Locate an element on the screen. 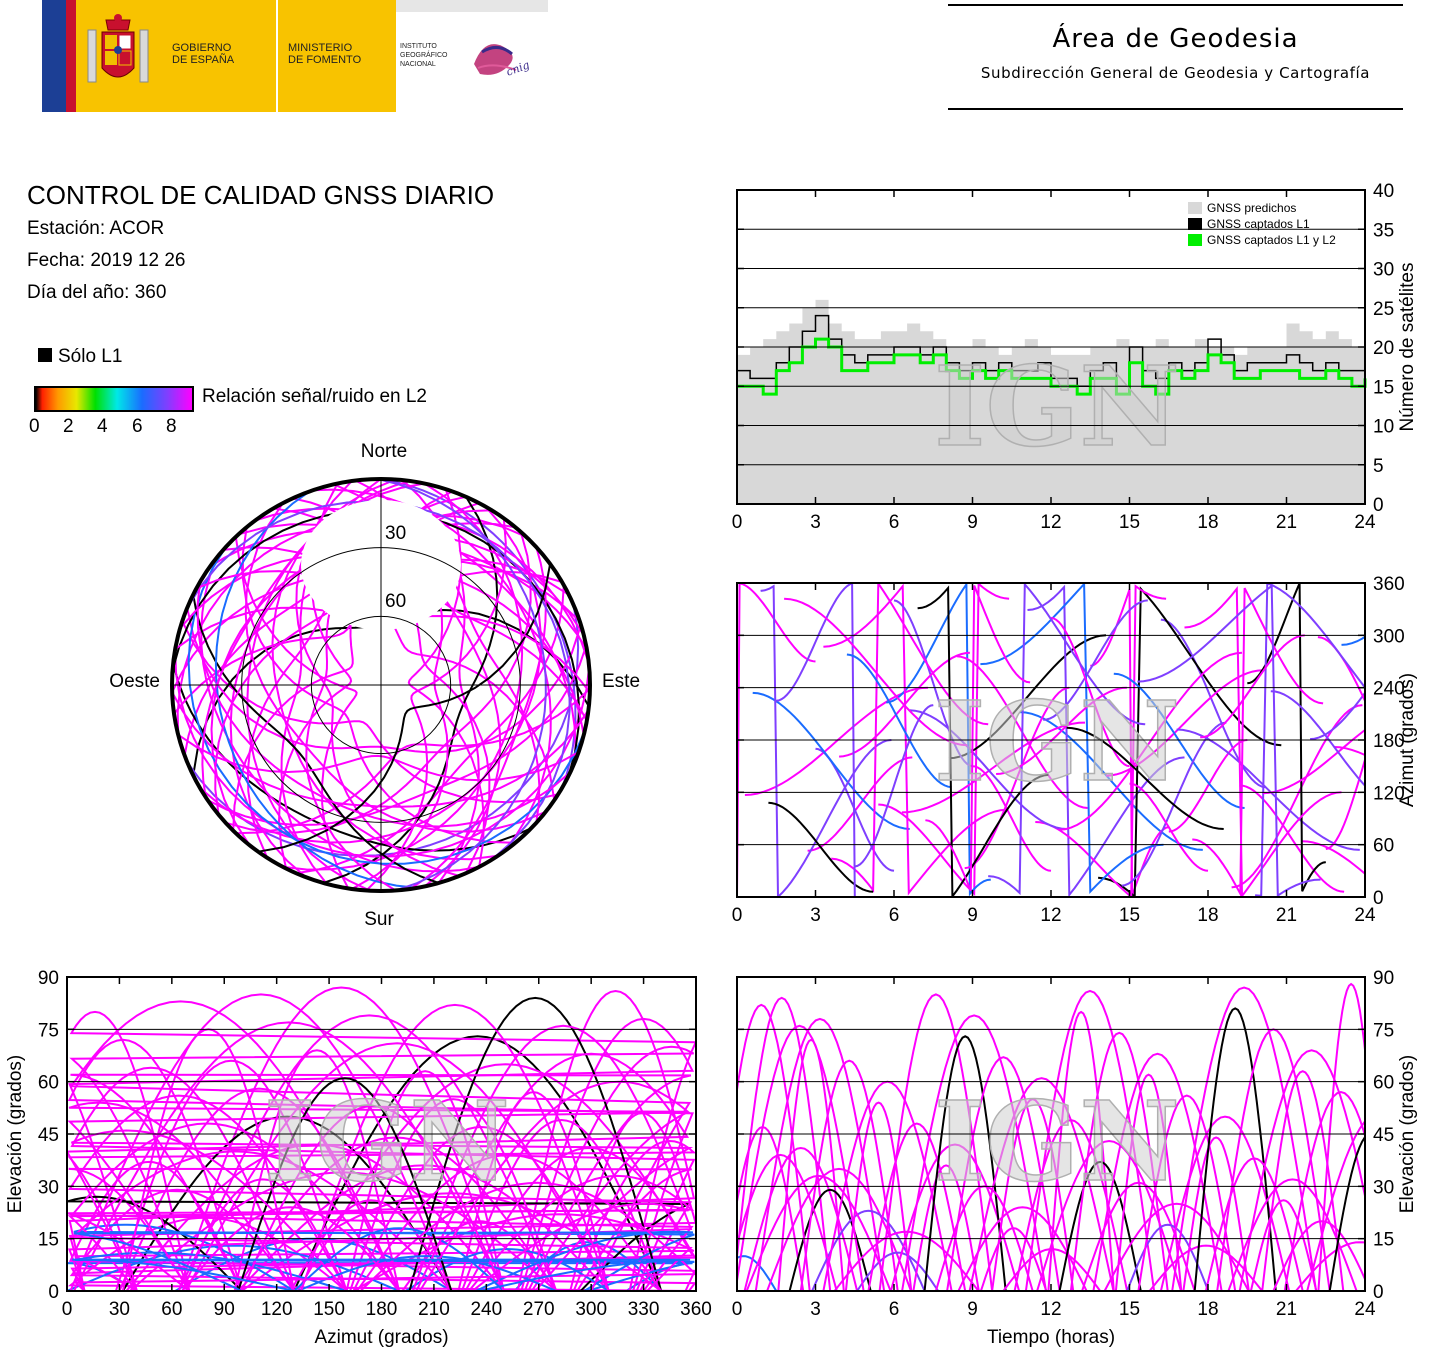 Image resolution: width=1445 pixels, height=1350 pixels. doy-line: Día del año: 360 is located at coordinates (97, 292).